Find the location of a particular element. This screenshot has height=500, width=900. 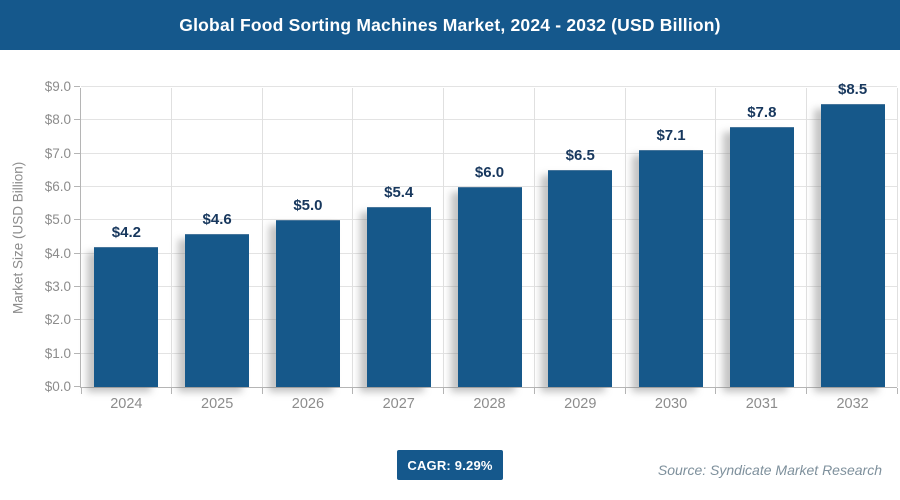

bar-value-label: $7.1 is located at coordinates (671, 136).